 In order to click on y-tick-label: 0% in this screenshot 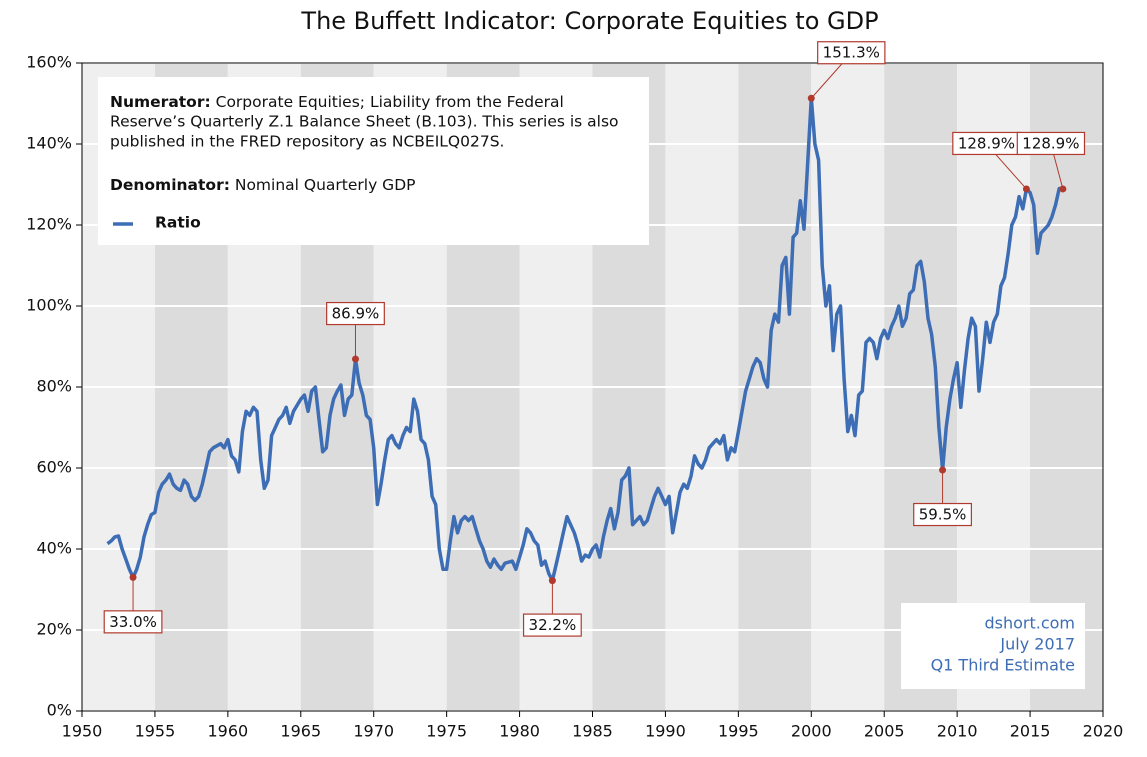, I will do `click(59, 710)`.